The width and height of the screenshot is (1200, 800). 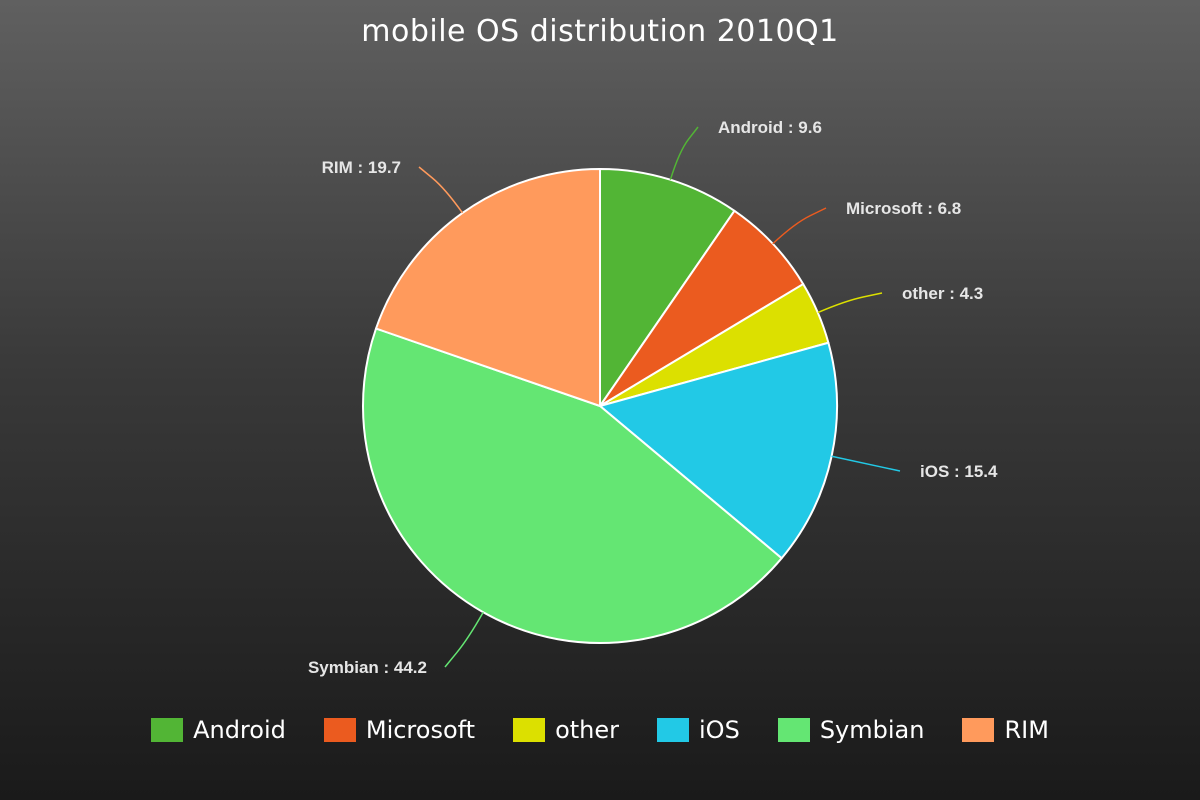 What do you see at coordinates (698, 730) in the screenshot?
I see `legend-item-ios: iOS` at bounding box center [698, 730].